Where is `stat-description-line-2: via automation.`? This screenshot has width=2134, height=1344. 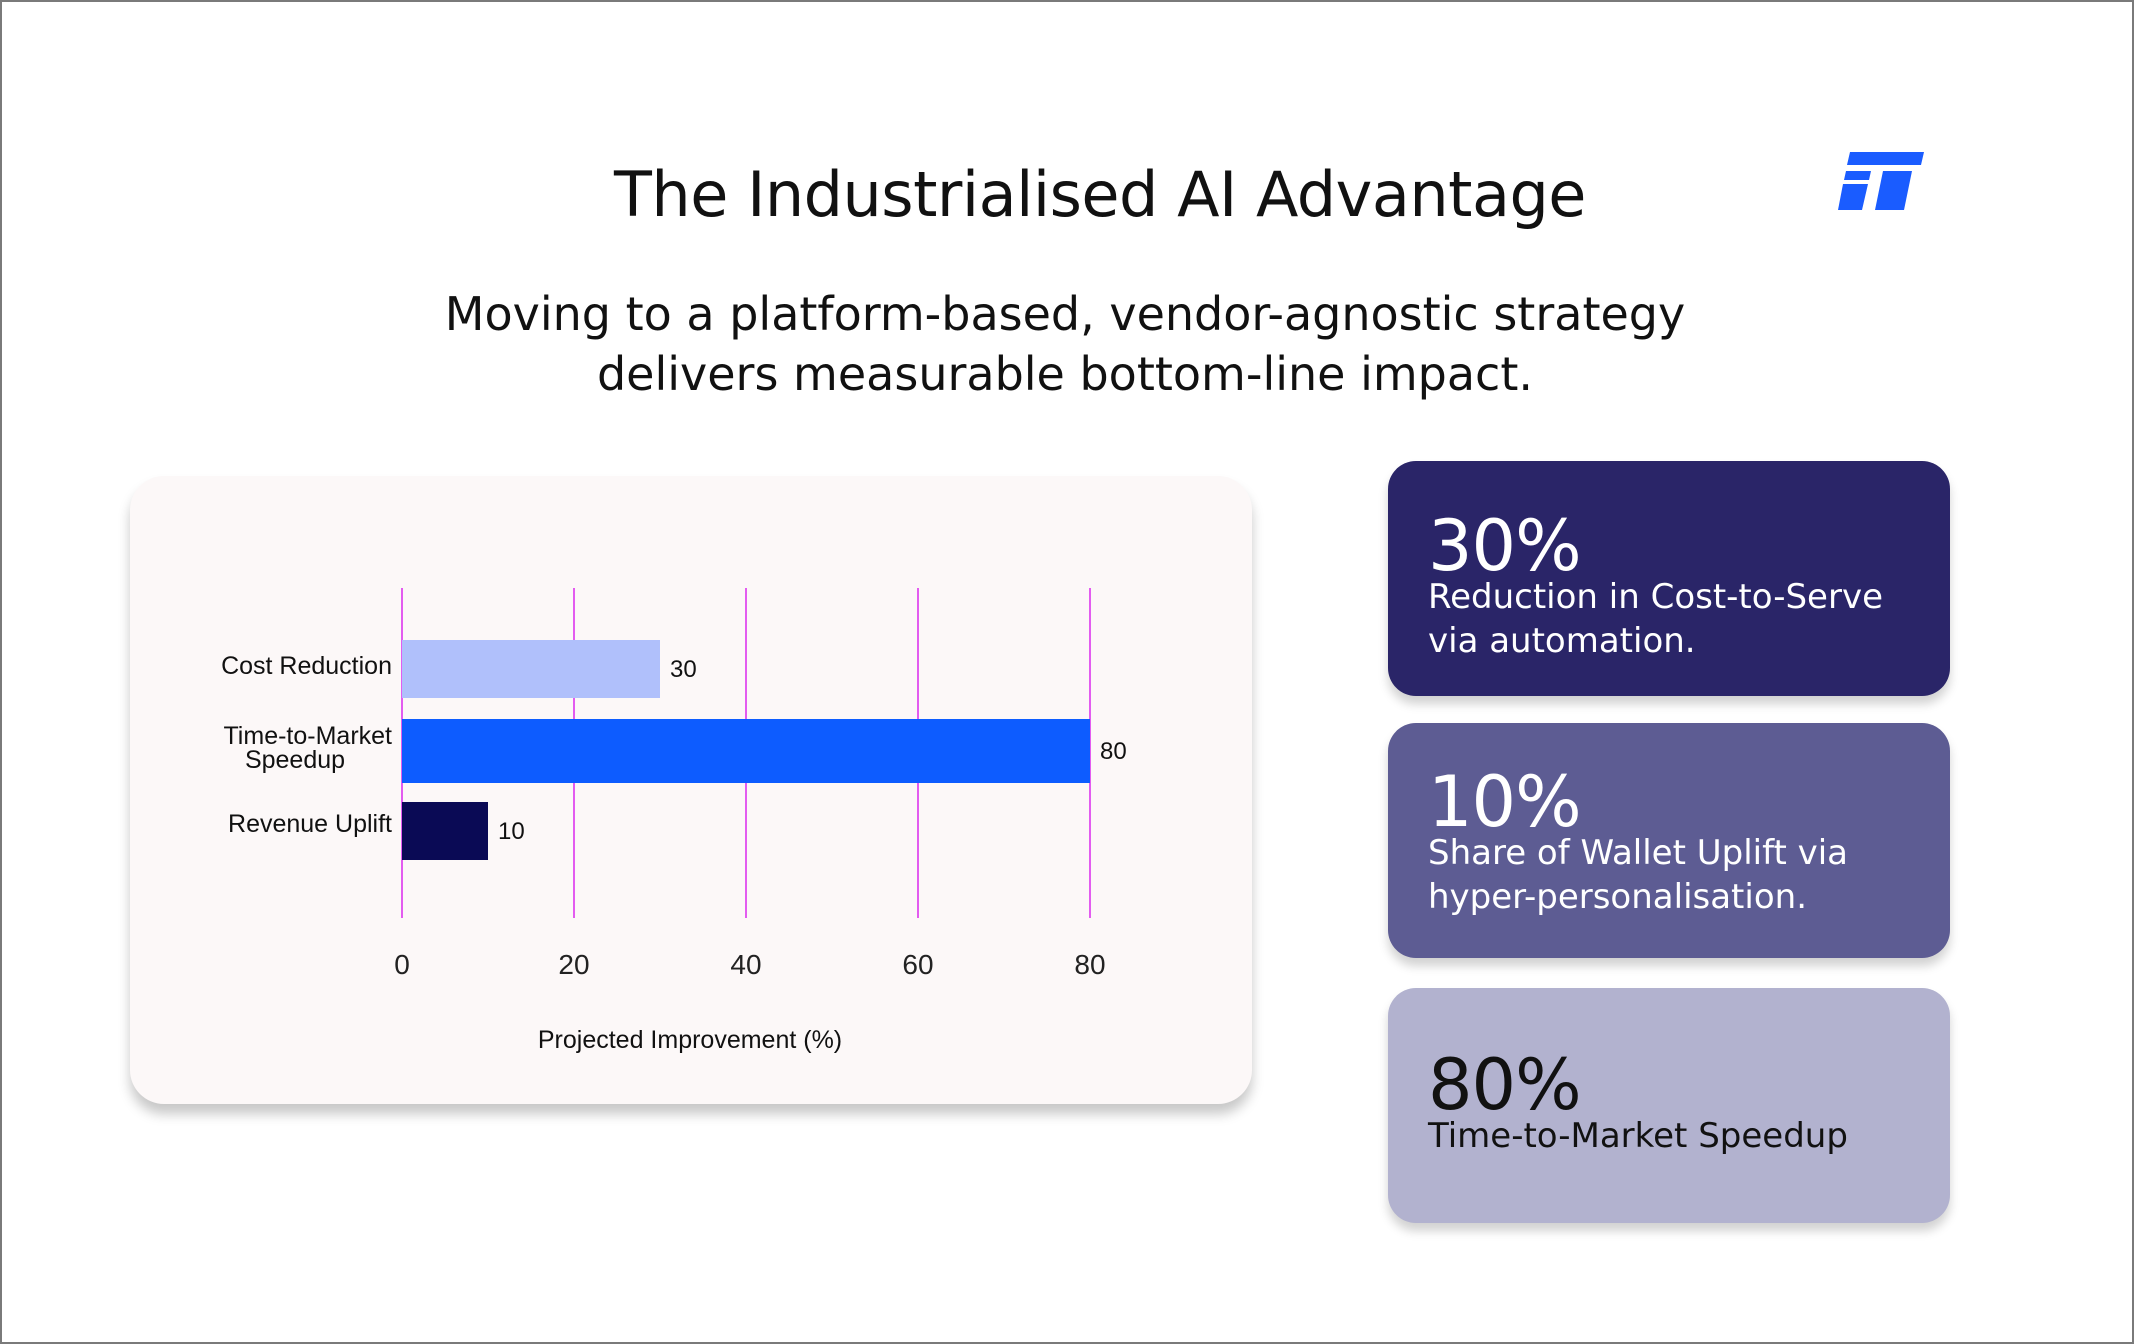
stat-description-line-2: via automation. is located at coordinates (1562, 641).